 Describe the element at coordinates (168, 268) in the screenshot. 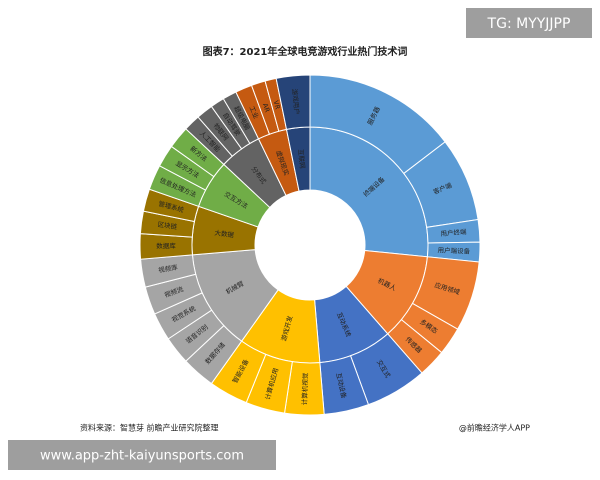

I see `segment-label: 视频库` at that location.